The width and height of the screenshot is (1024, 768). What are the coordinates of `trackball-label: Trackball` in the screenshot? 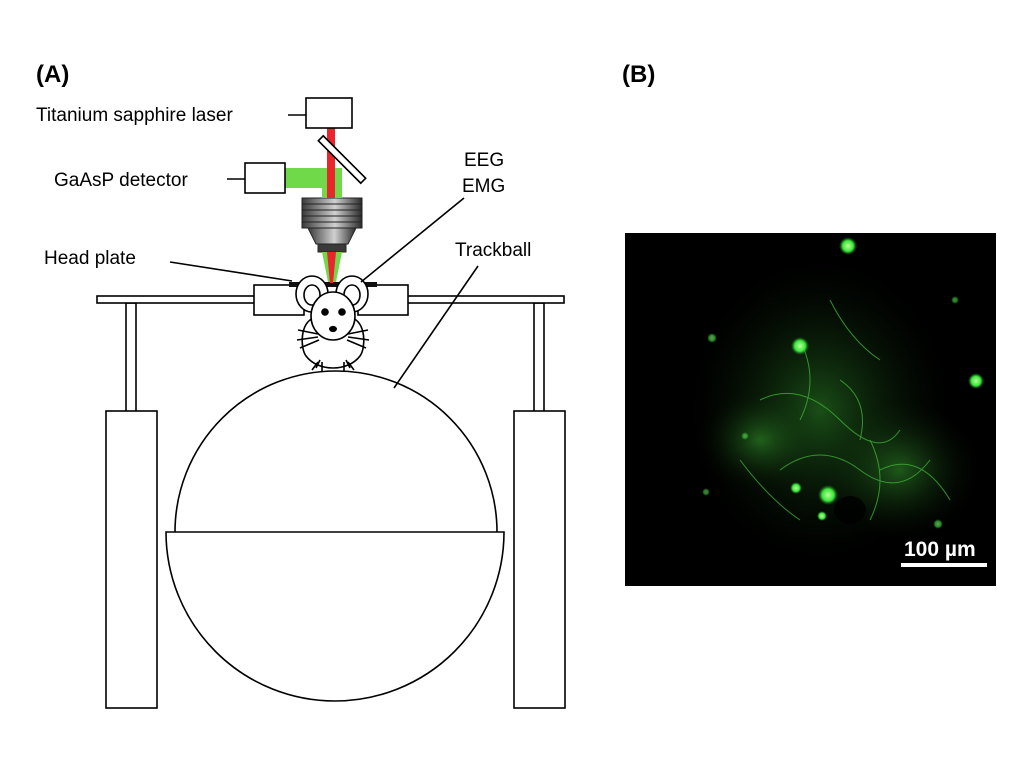 It's located at (493, 250).